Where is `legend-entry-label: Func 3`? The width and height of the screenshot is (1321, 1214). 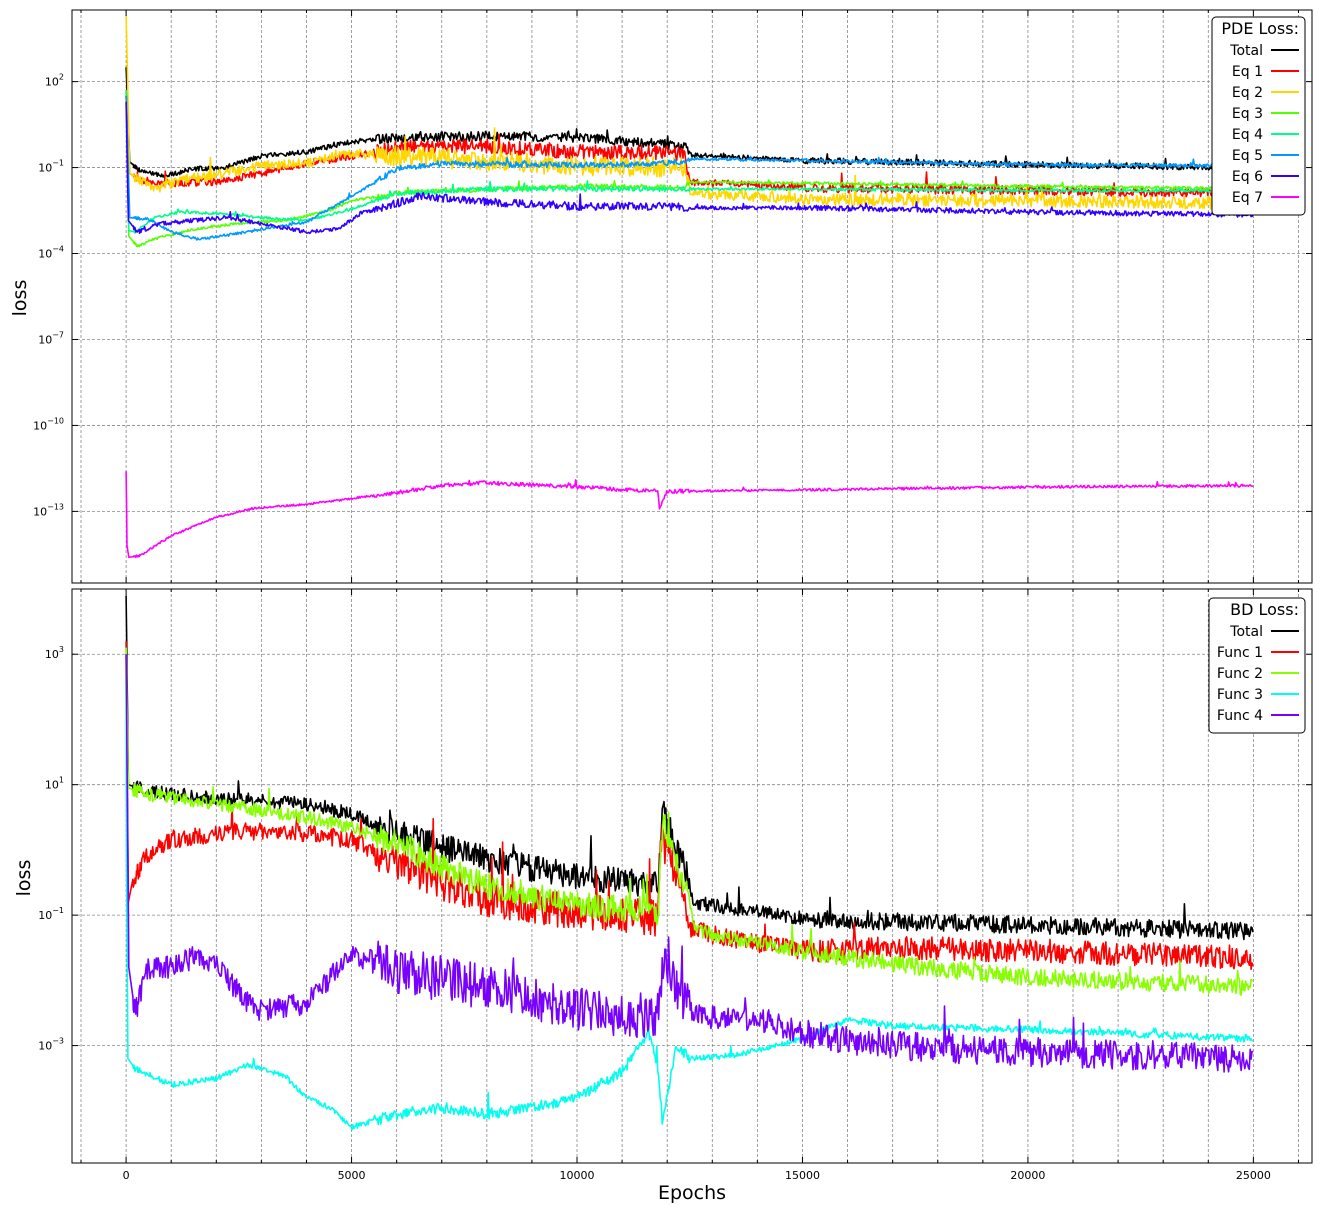
legend-entry-label: Func 3 is located at coordinates (1240, 695).